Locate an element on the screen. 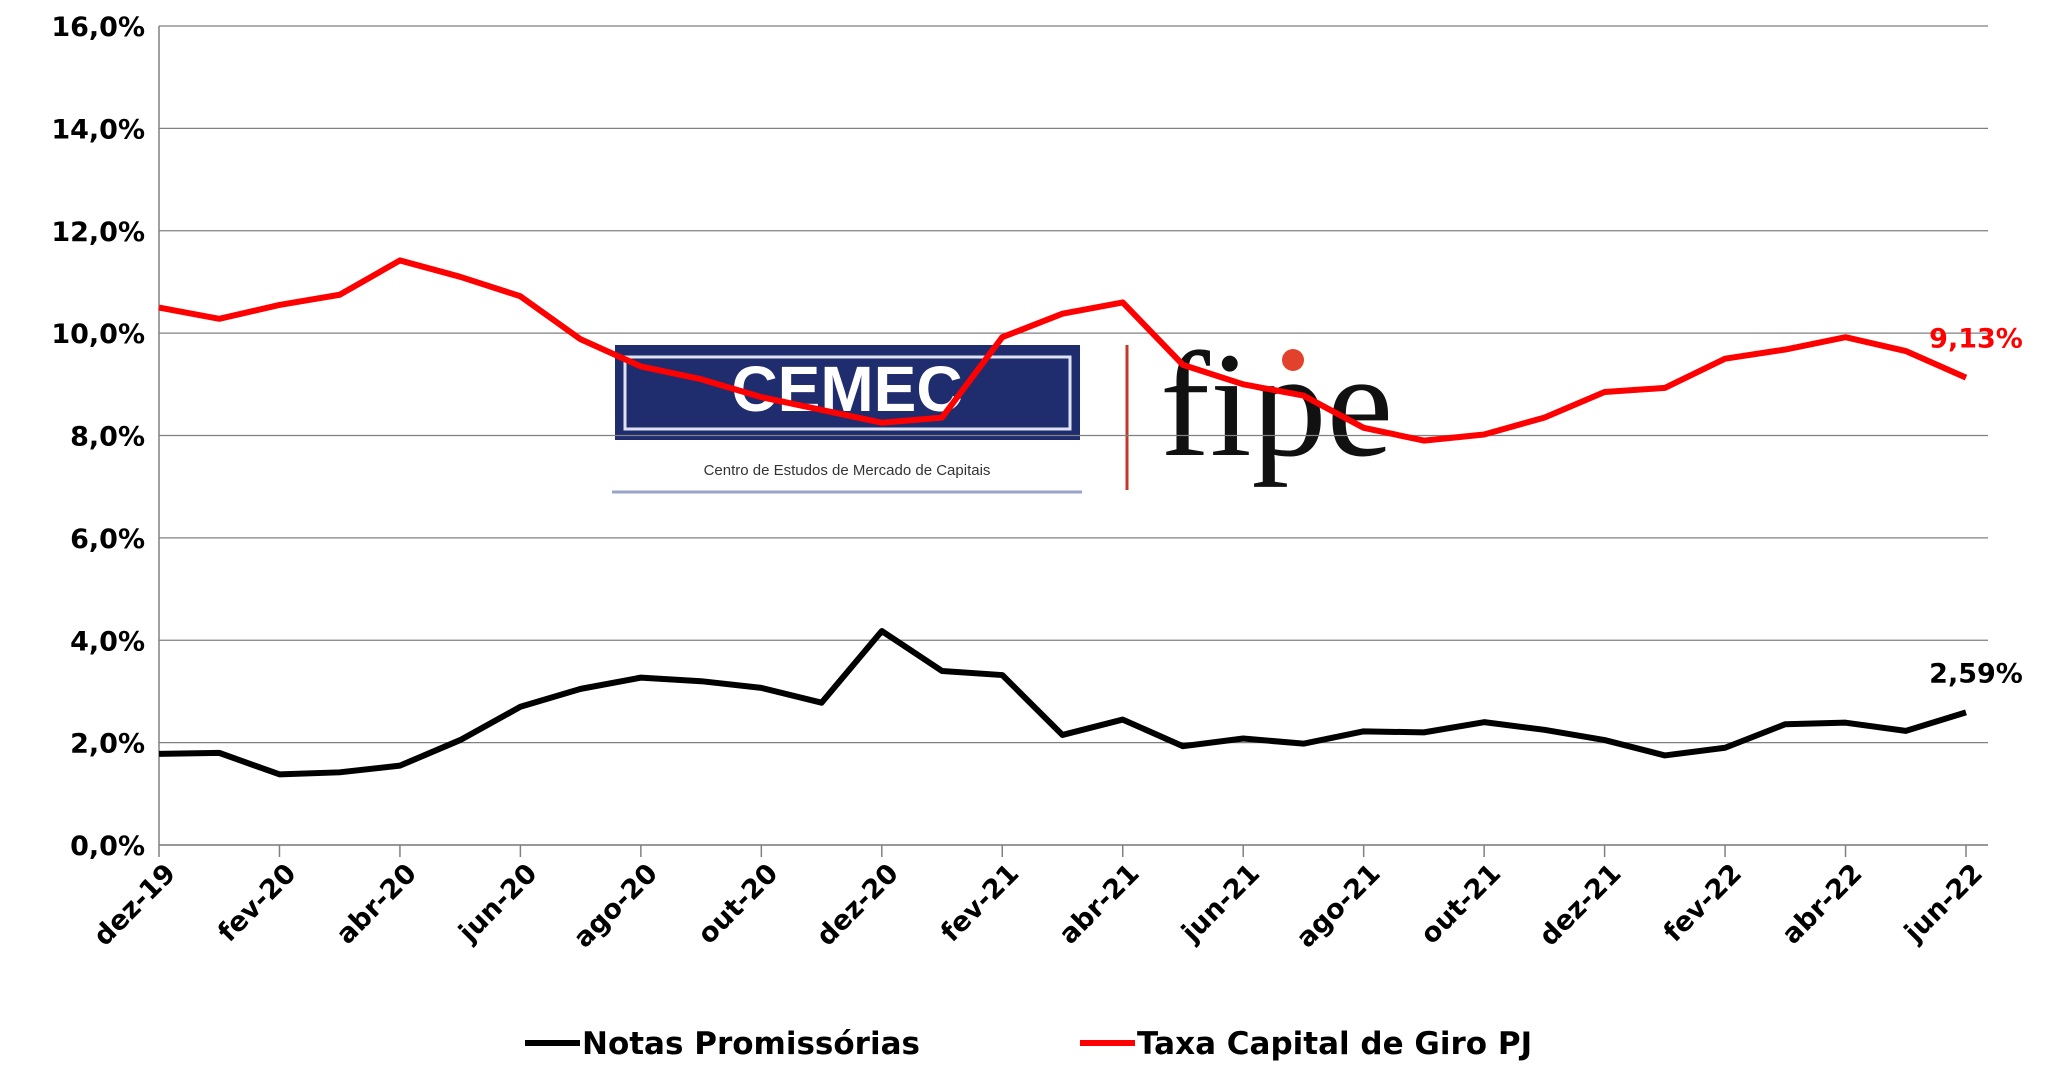 The height and width of the screenshot is (1068, 2051). y-tick-label: 0,0% is located at coordinates (107, 846).